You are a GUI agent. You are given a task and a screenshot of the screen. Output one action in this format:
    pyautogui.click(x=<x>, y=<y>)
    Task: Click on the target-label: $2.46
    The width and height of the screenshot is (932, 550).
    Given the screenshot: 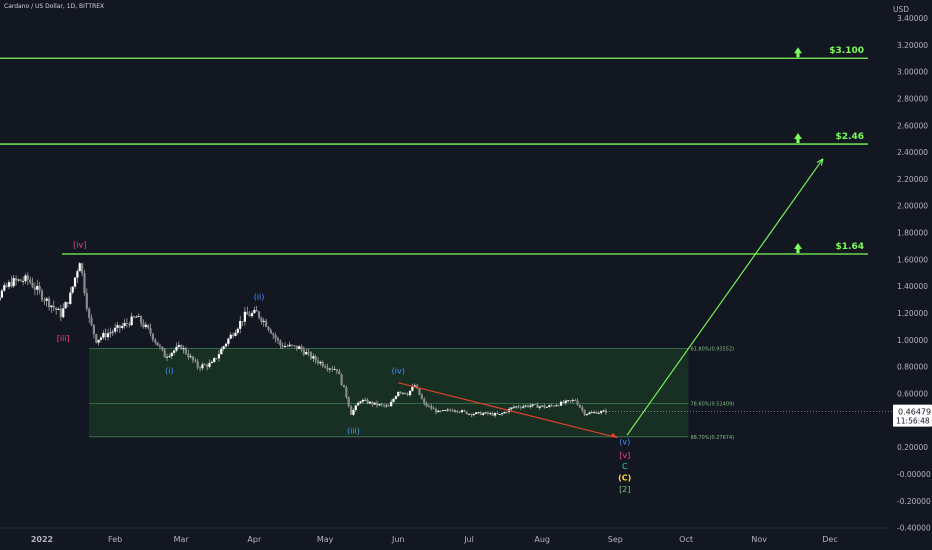 What is the action you would take?
    pyautogui.click(x=850, y=137)
    